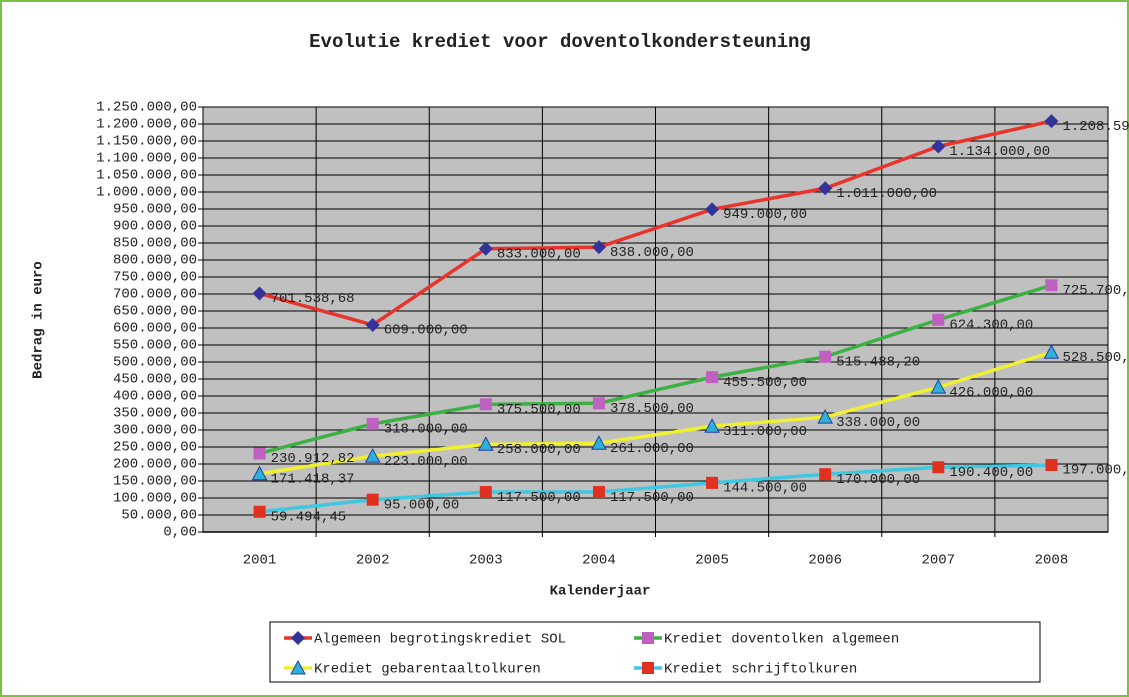 This screenshot has height=697, width=1129. I want to click on legend-label: Krediet doventolken algemeen, so click(781, 640).